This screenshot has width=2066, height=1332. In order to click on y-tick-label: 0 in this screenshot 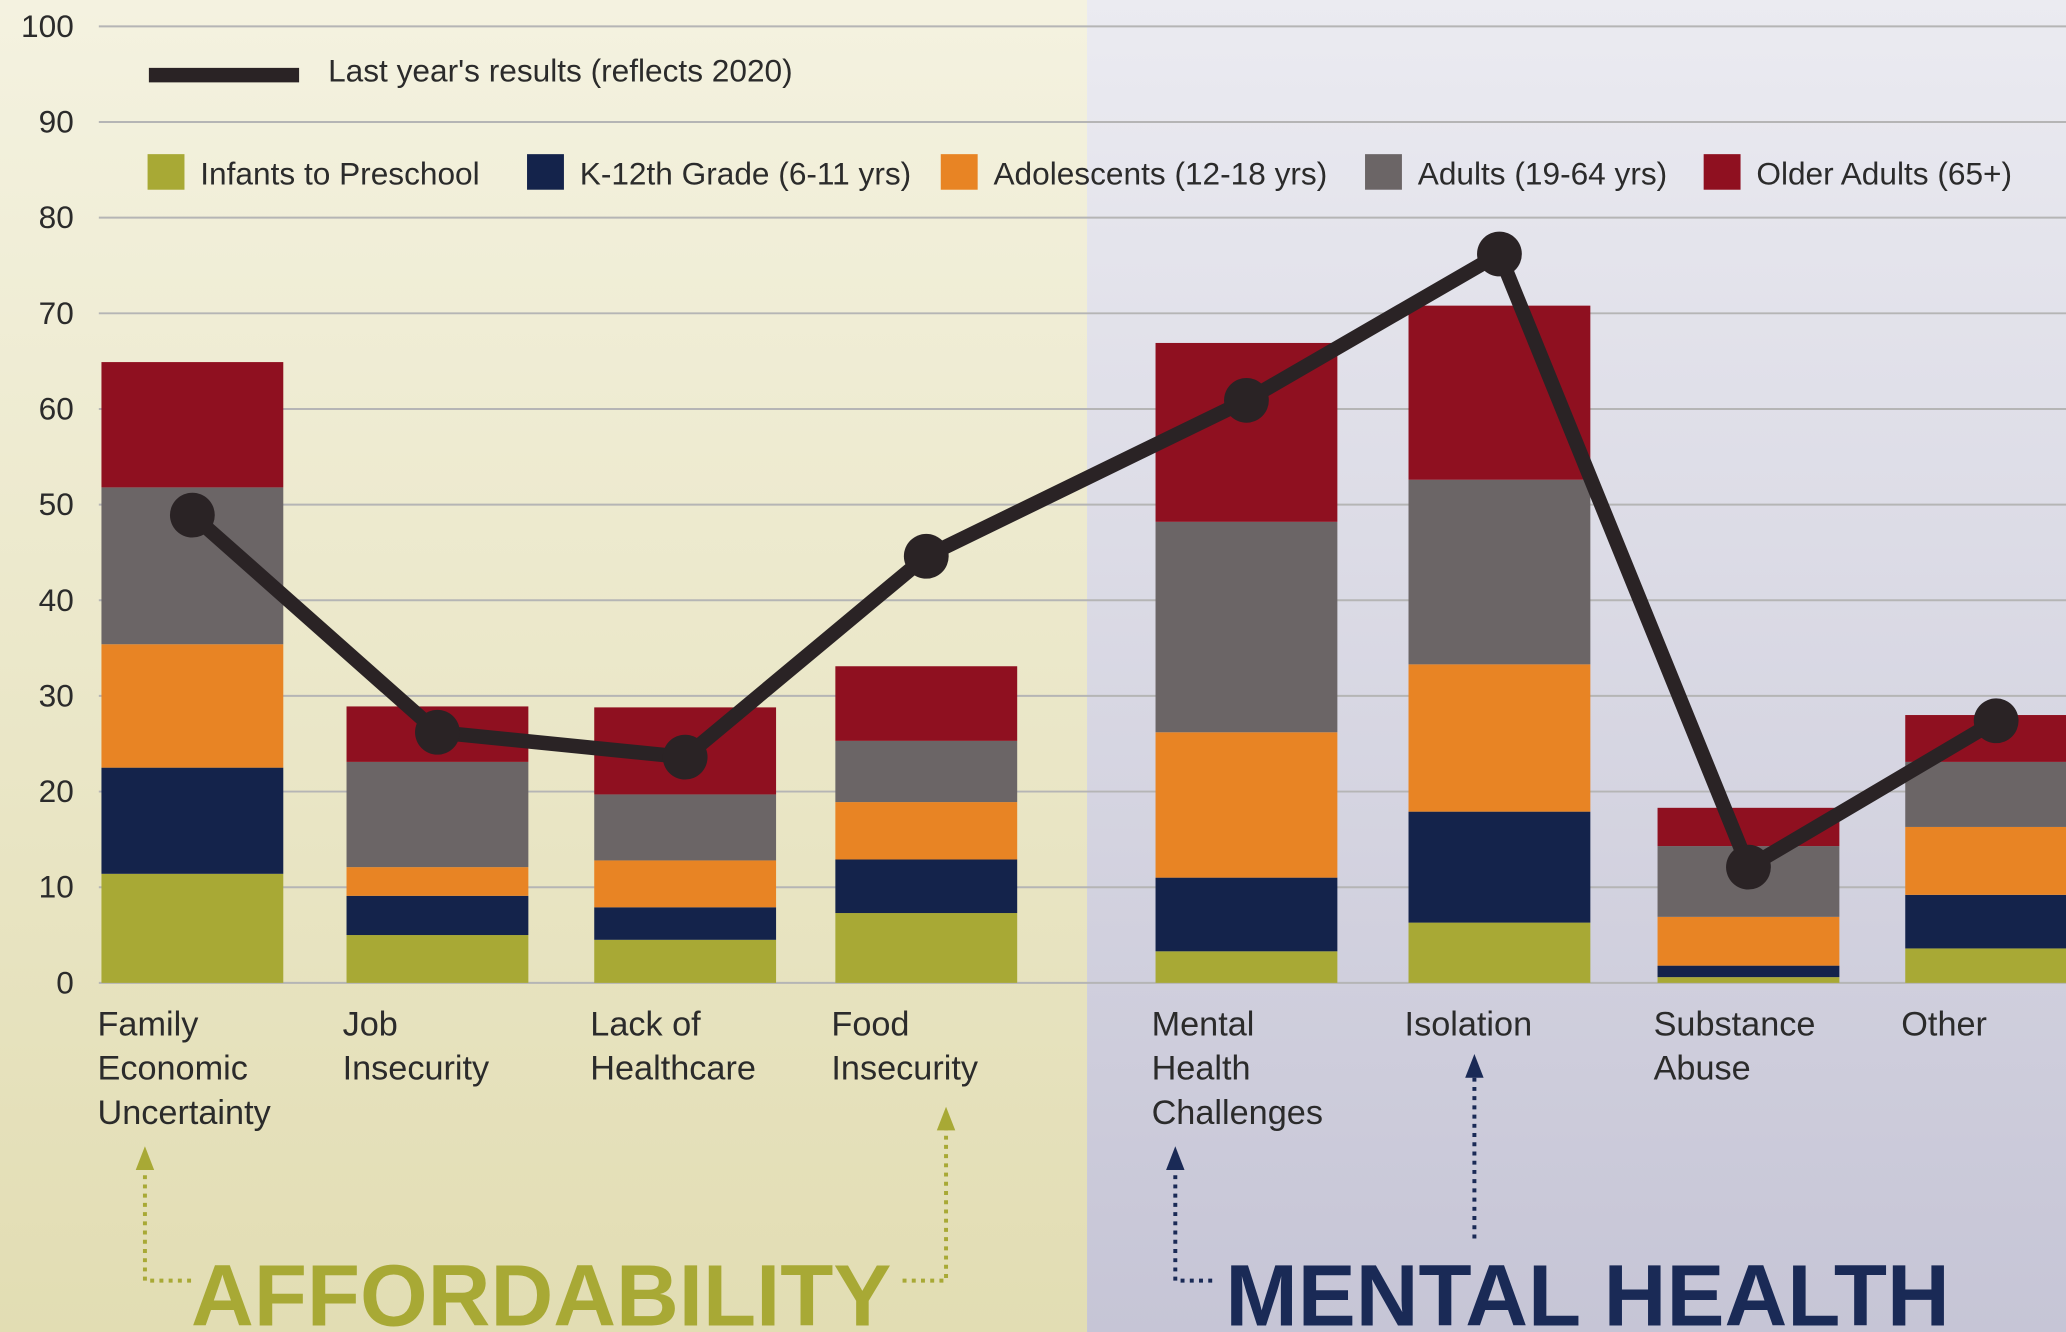, I will do `click(65, 982)`.